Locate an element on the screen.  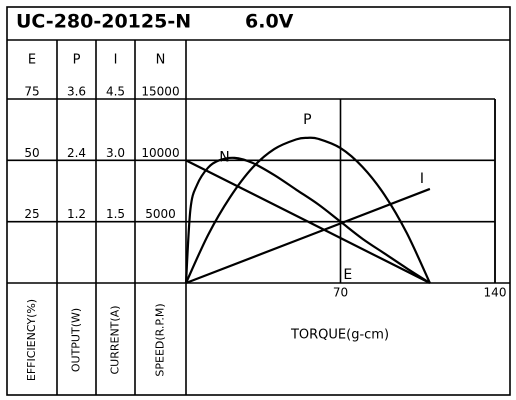
column-header: I is located at coordinates (116, 60).